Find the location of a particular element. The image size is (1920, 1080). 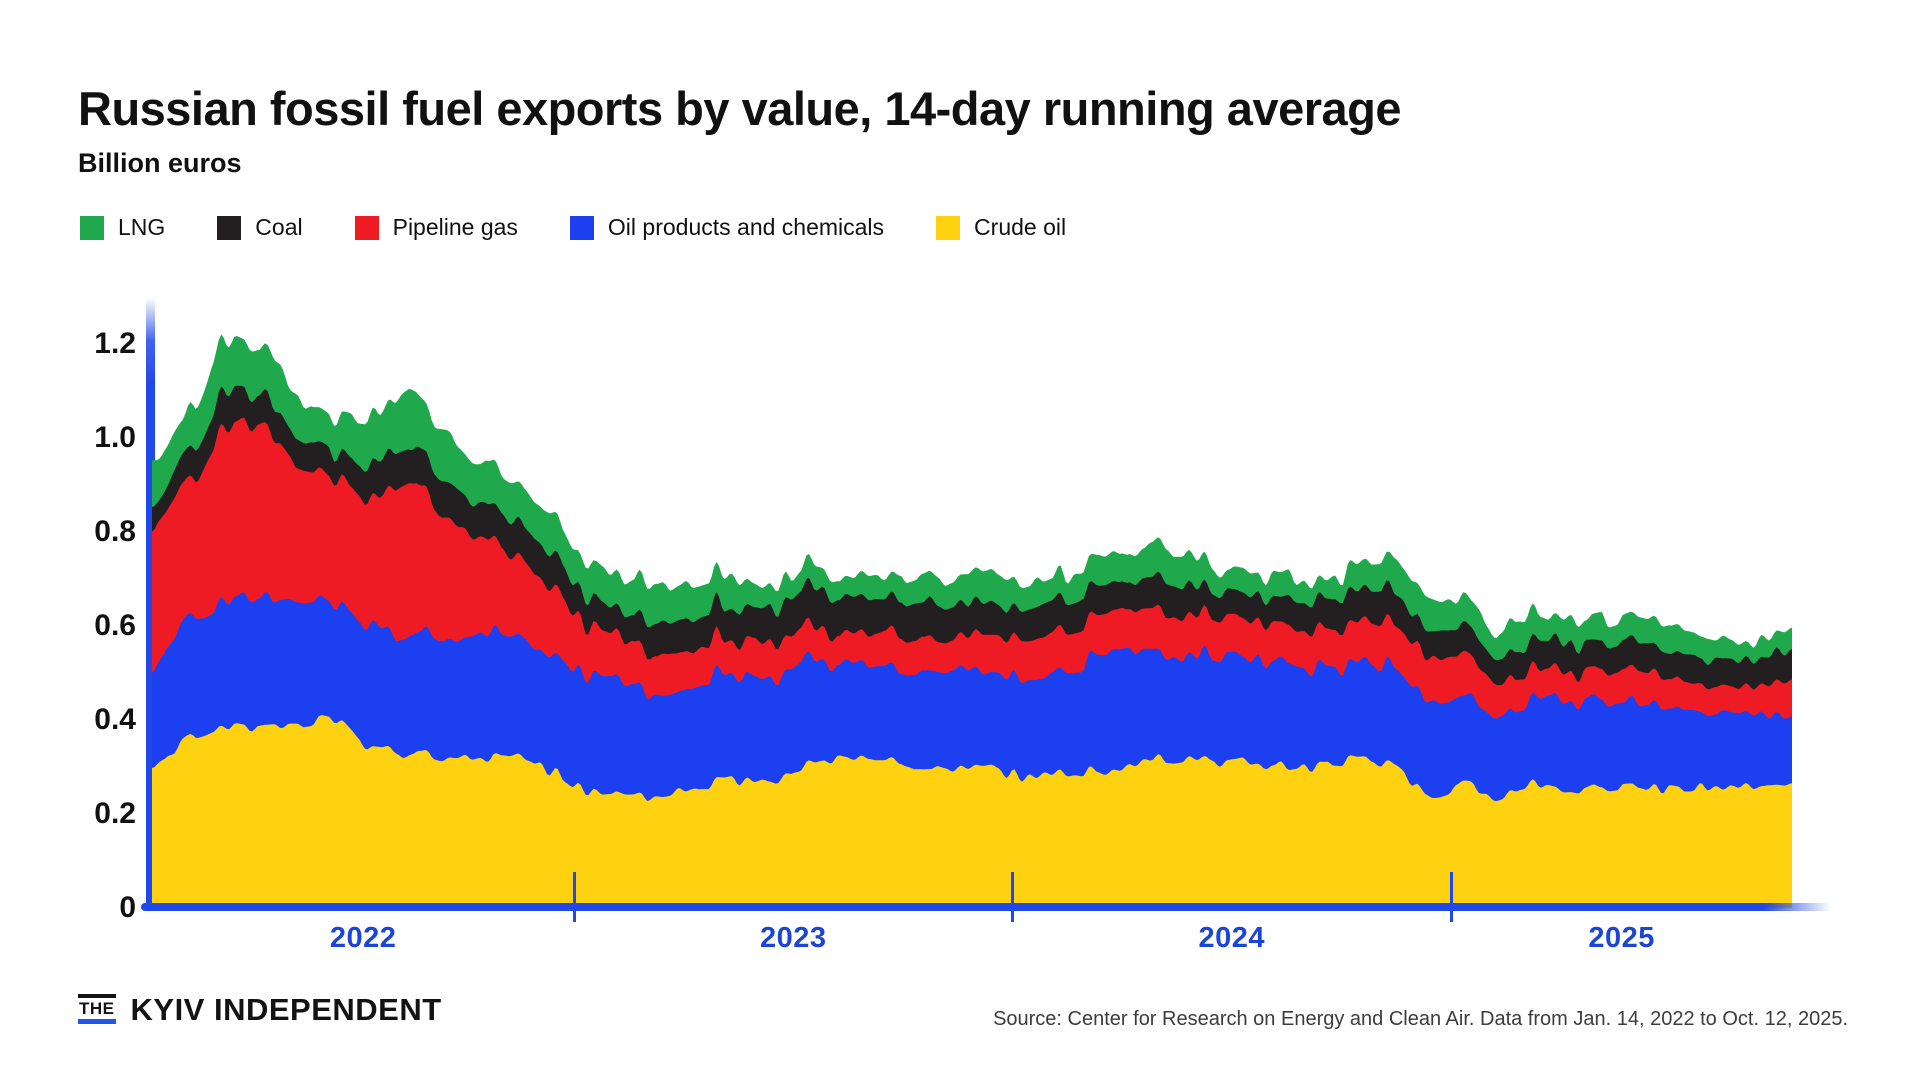

y-tick-label-0.6: 0.6 is located at coordinates (115, 625).